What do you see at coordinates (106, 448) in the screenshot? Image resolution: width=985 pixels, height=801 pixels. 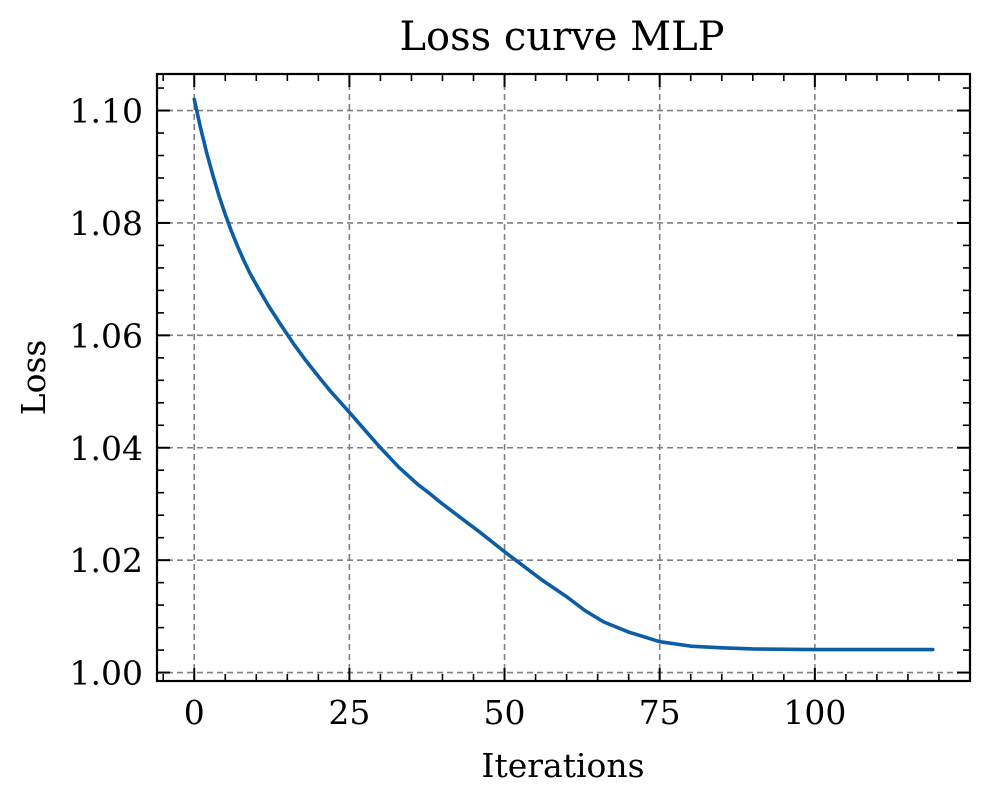 I see `y-tick-label: 1.04` at bounding box center [106, 448].